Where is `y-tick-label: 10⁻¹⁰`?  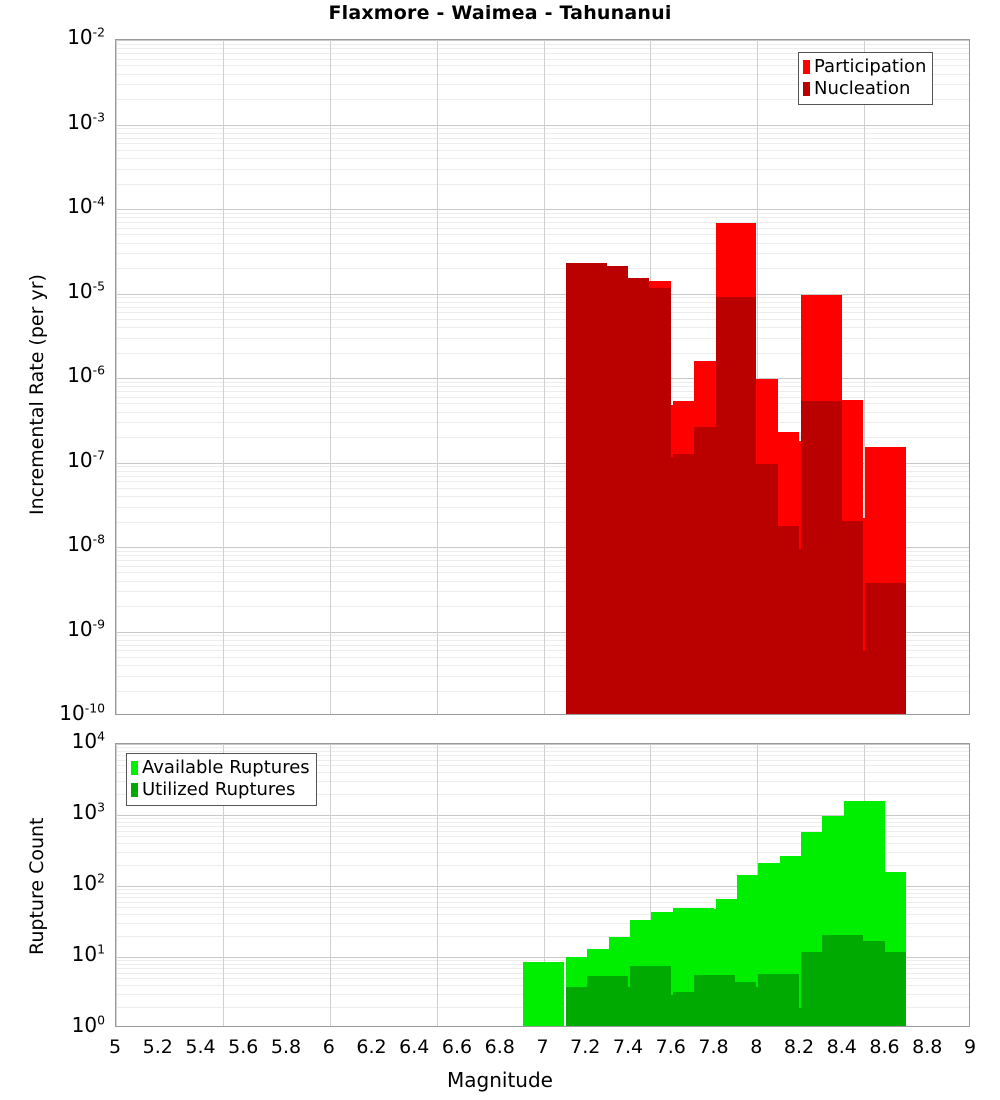
y-tick-label: 10⁻¹⁰ is located at coordinates (82, 712).